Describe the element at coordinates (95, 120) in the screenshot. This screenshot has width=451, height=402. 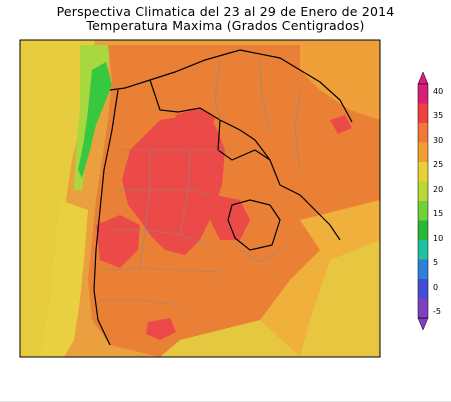
I see `andes-green-zone` at that location.